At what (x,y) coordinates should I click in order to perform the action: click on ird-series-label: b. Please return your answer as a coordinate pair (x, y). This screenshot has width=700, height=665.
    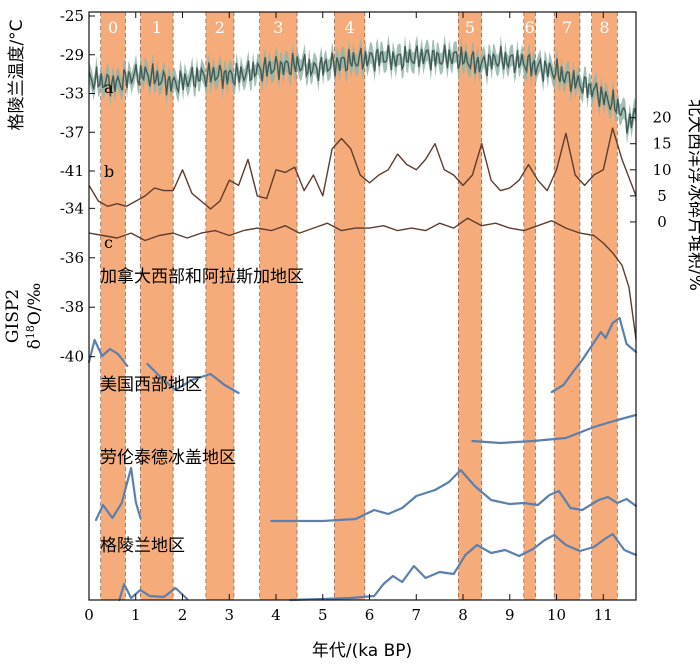
    Looking at the image, I should click on (109, 171).